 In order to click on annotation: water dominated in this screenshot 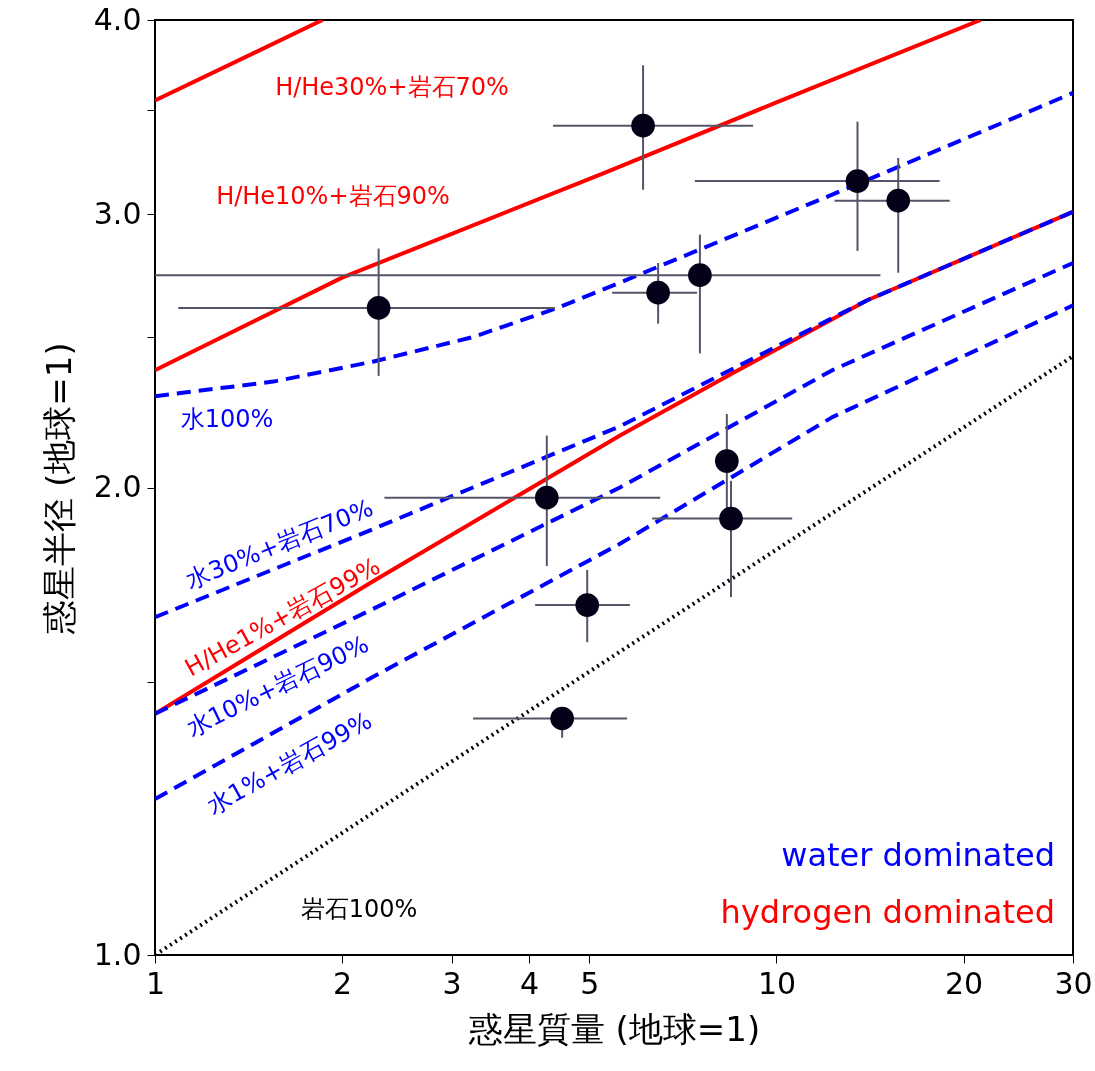, I will do `click(918, 855)`.